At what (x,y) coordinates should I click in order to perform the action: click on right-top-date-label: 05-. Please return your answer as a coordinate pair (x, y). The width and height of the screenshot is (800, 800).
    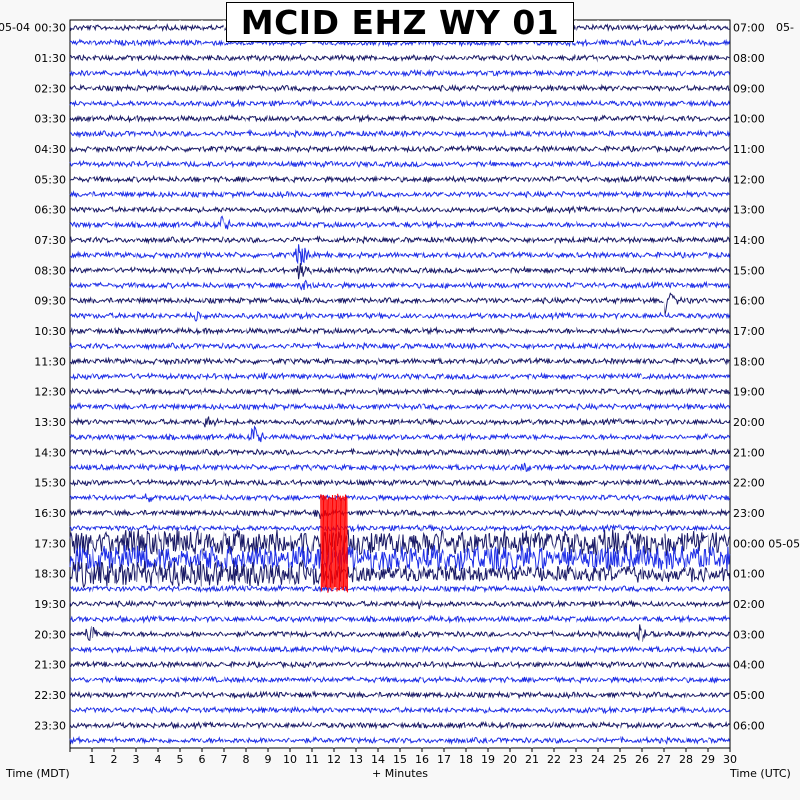
    Looking at the image, I should click on (785, 27).